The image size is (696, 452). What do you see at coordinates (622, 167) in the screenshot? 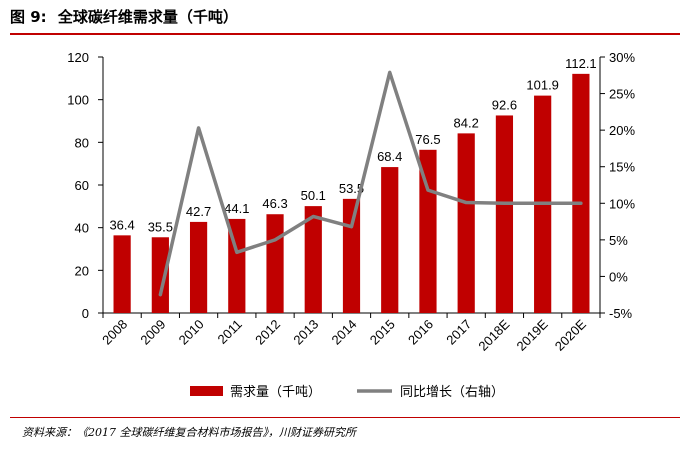
I see `right-tick-label: 15%` at bounding box center [622, 167].